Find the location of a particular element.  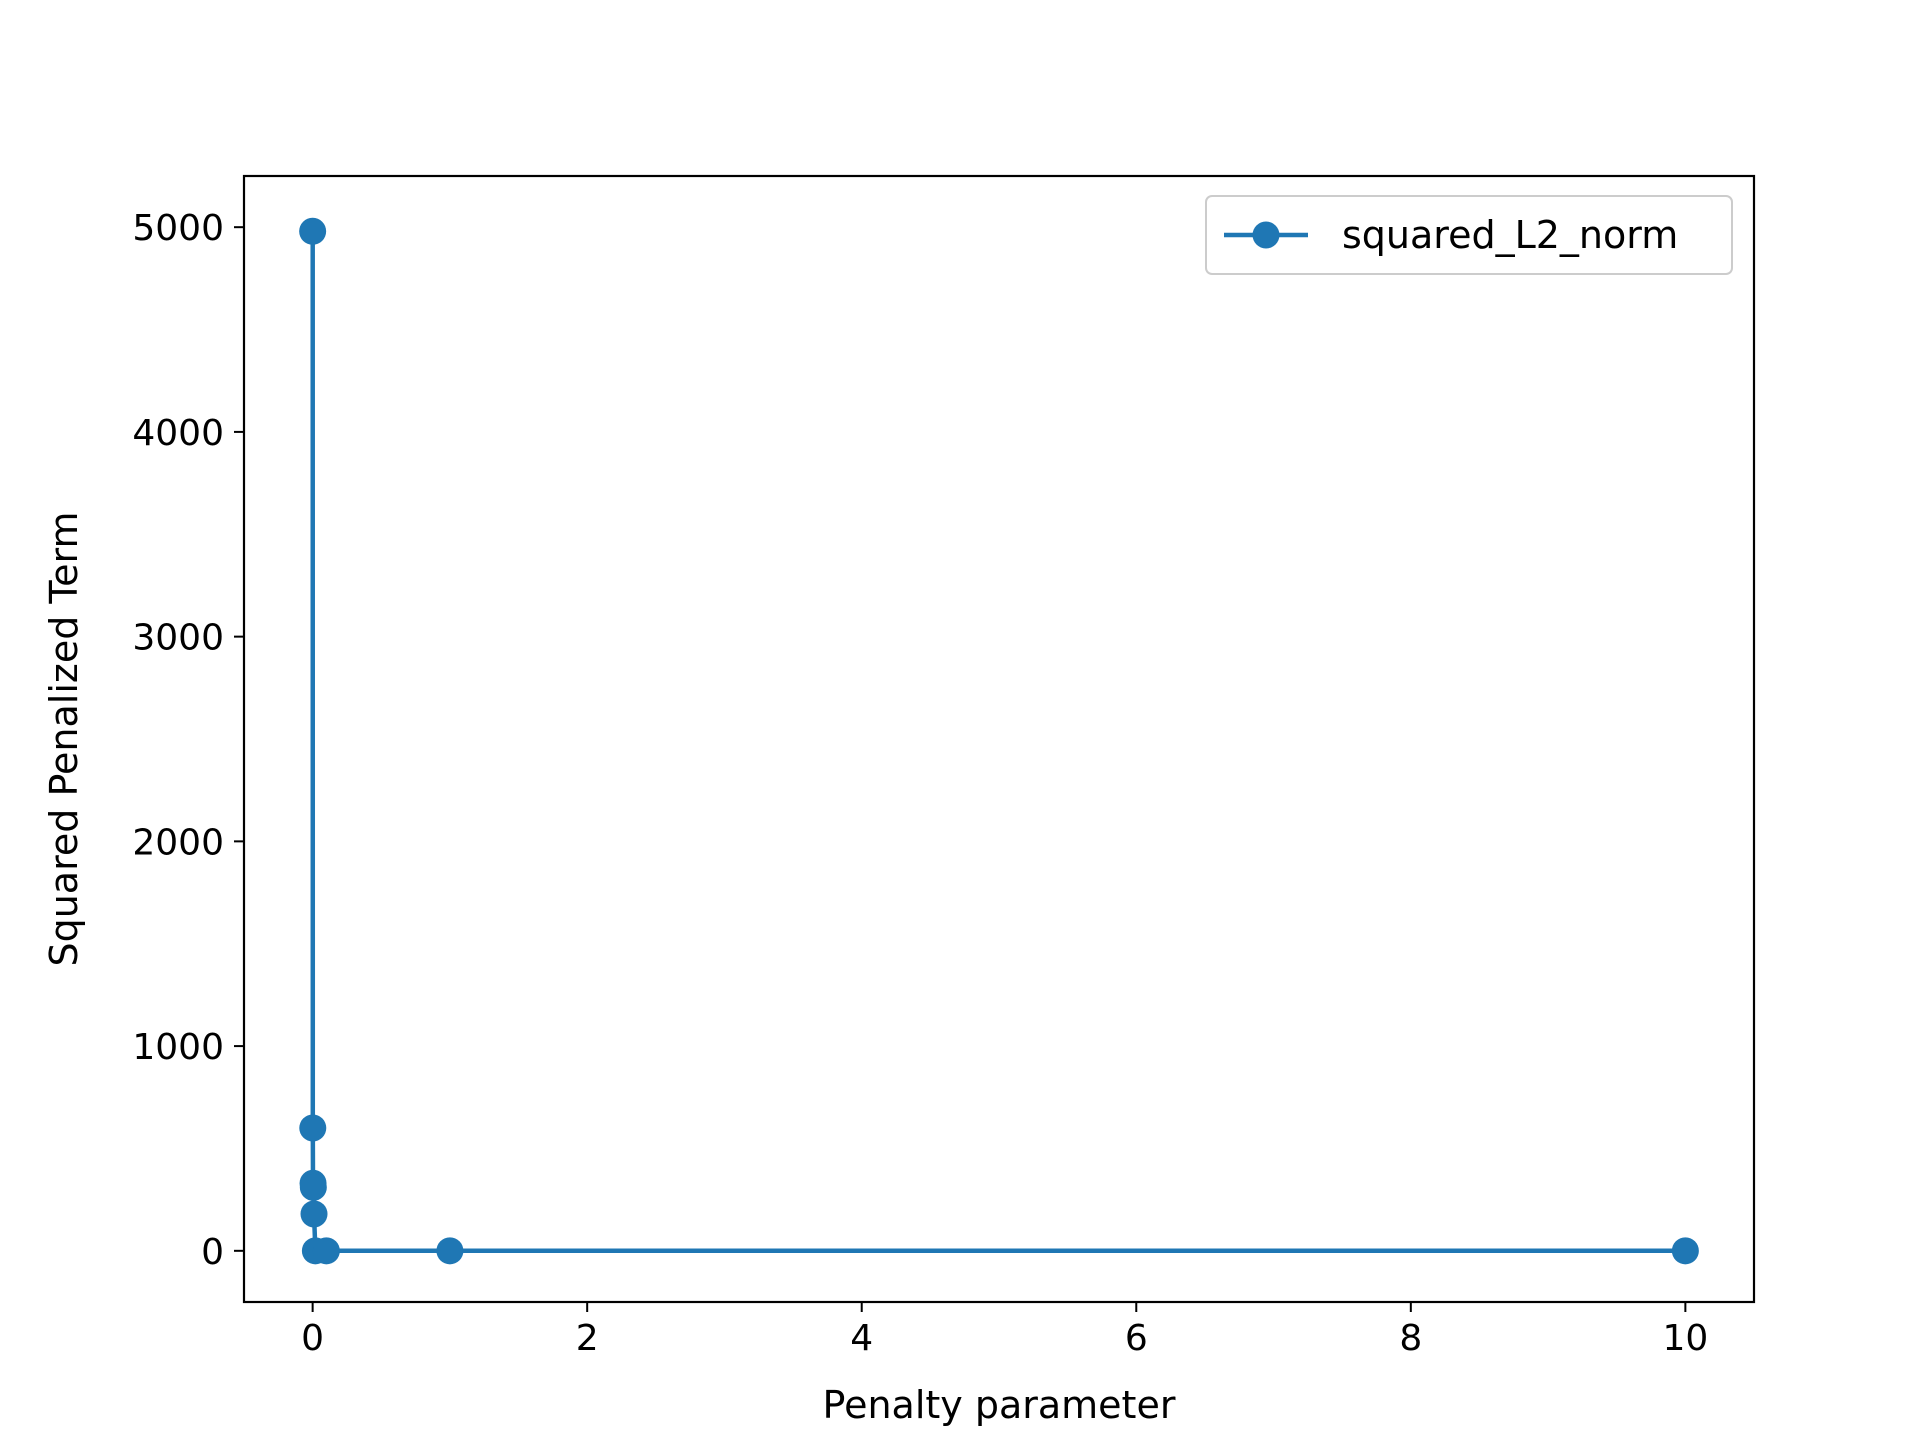

legend: squared_L2_norm is located at coordinates (1469, 235).